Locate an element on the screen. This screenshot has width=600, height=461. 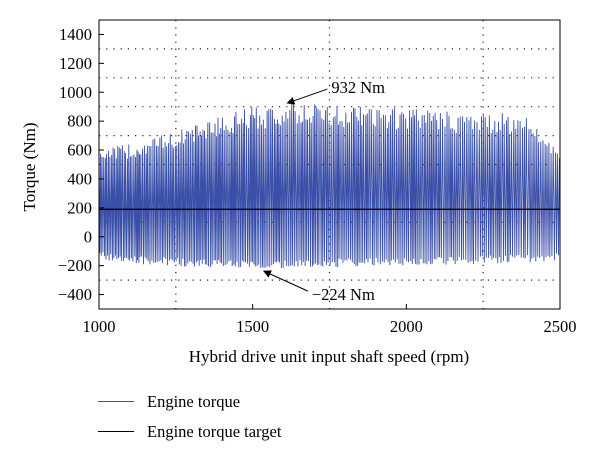
y-axis: −400 −200 0 200 400 600 800 1000 1200 1400 is located at coordinates (81, 164).